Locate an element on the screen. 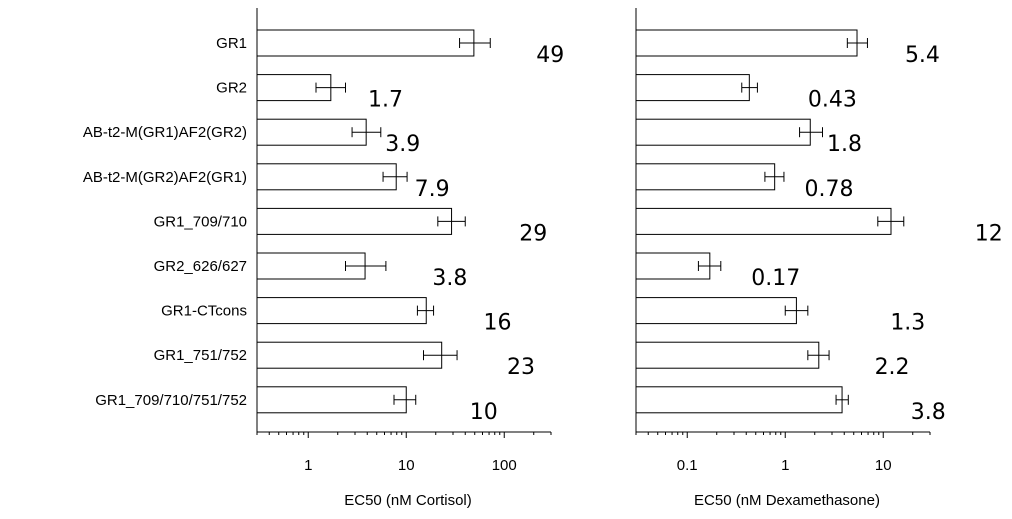 This screenshot has width=1012, height=519. value-label: 16 is located at coordinates (498, 323).